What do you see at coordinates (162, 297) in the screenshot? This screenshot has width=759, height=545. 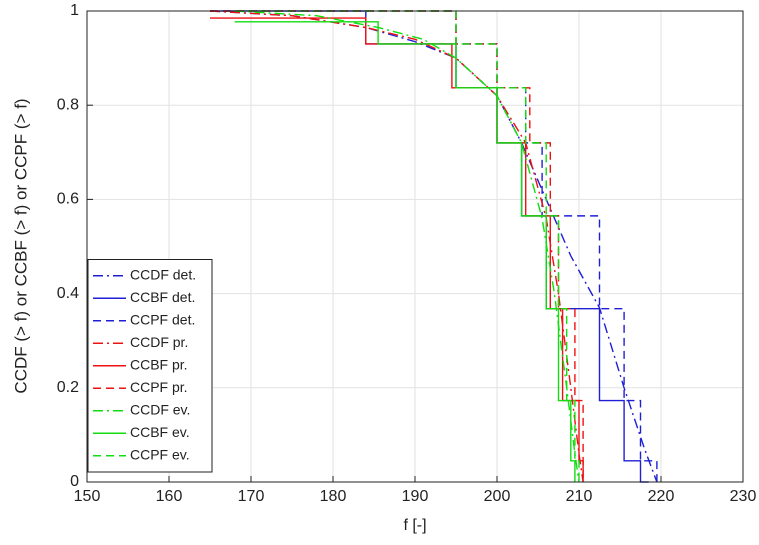 I see `legend-label: CCBF det.` at bounding box center [162, 297].